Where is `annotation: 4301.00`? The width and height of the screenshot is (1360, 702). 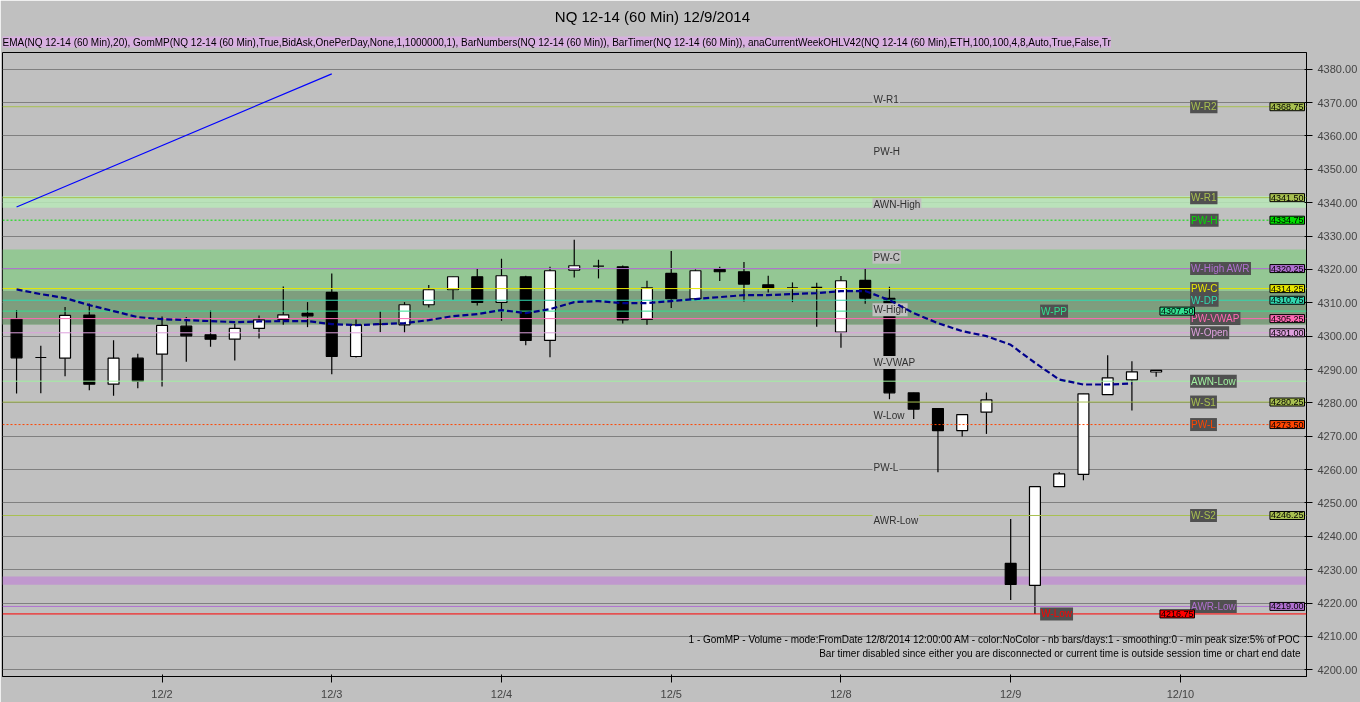 annotation: 4301.00 is located at coordinates (1287, 332).